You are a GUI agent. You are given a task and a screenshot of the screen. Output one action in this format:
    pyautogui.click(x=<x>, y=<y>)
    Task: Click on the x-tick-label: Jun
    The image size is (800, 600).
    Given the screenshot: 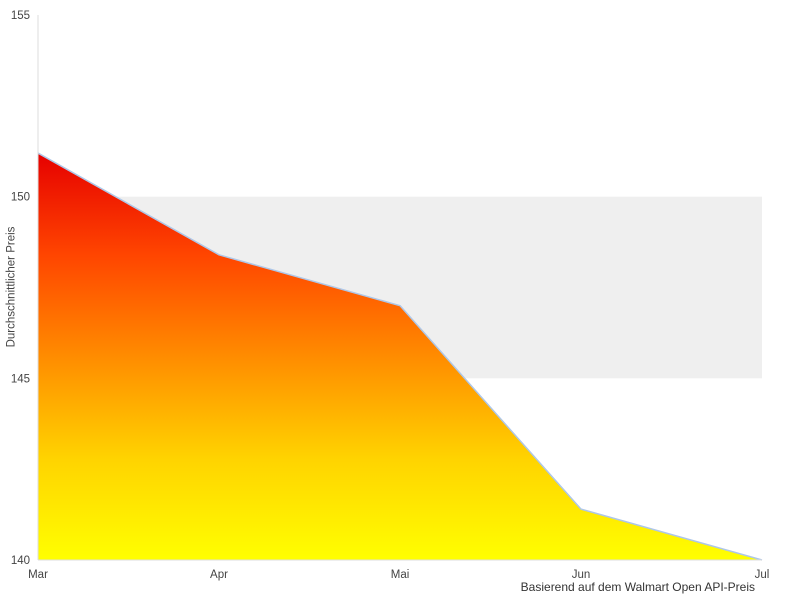 What is the action you would take?
    pyautogui.click(x=581, y=575)
    